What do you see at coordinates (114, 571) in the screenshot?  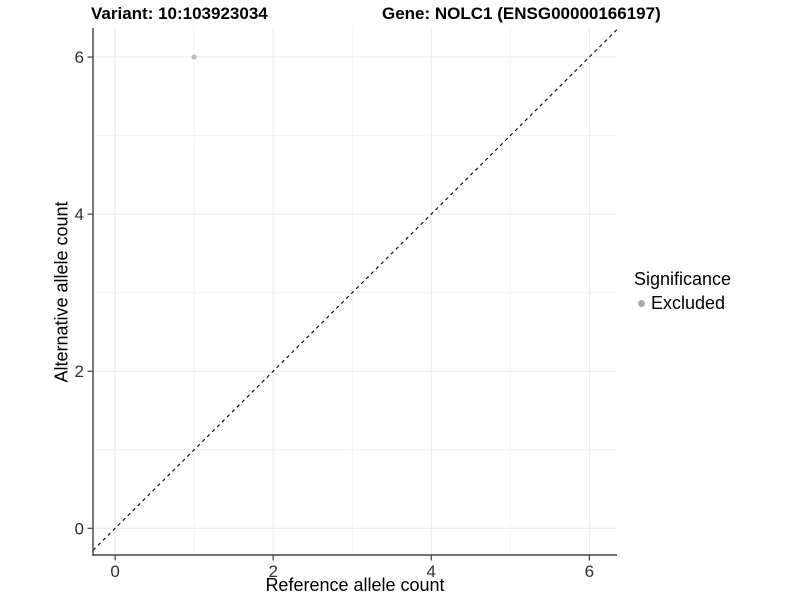 I see `x-tick-label: 0` at bounding box center [114, 571].